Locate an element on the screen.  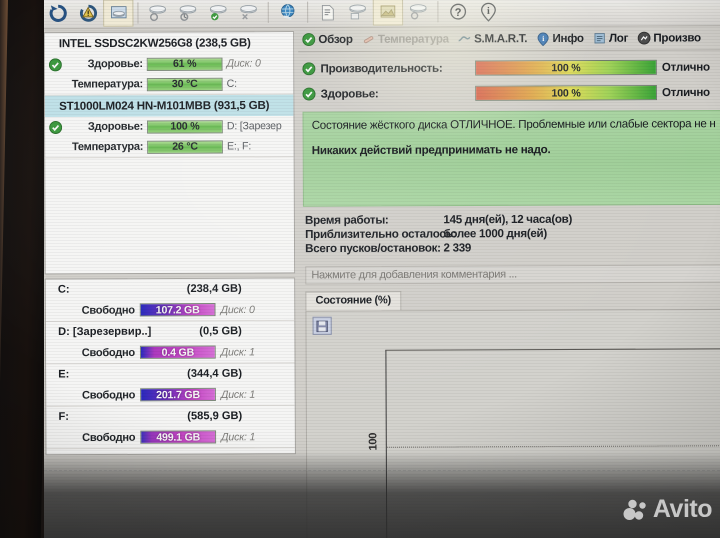
drive-temp-row: Температура: 26 °C E:, F: is located at coordinates (169, 146).